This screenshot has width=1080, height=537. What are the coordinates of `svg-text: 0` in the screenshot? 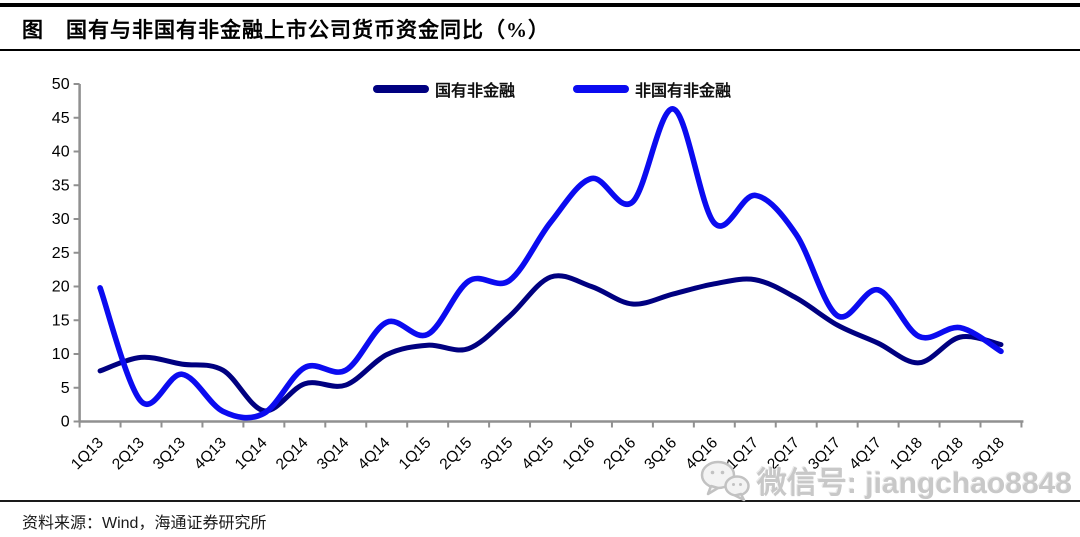 It's located at (65, 422).